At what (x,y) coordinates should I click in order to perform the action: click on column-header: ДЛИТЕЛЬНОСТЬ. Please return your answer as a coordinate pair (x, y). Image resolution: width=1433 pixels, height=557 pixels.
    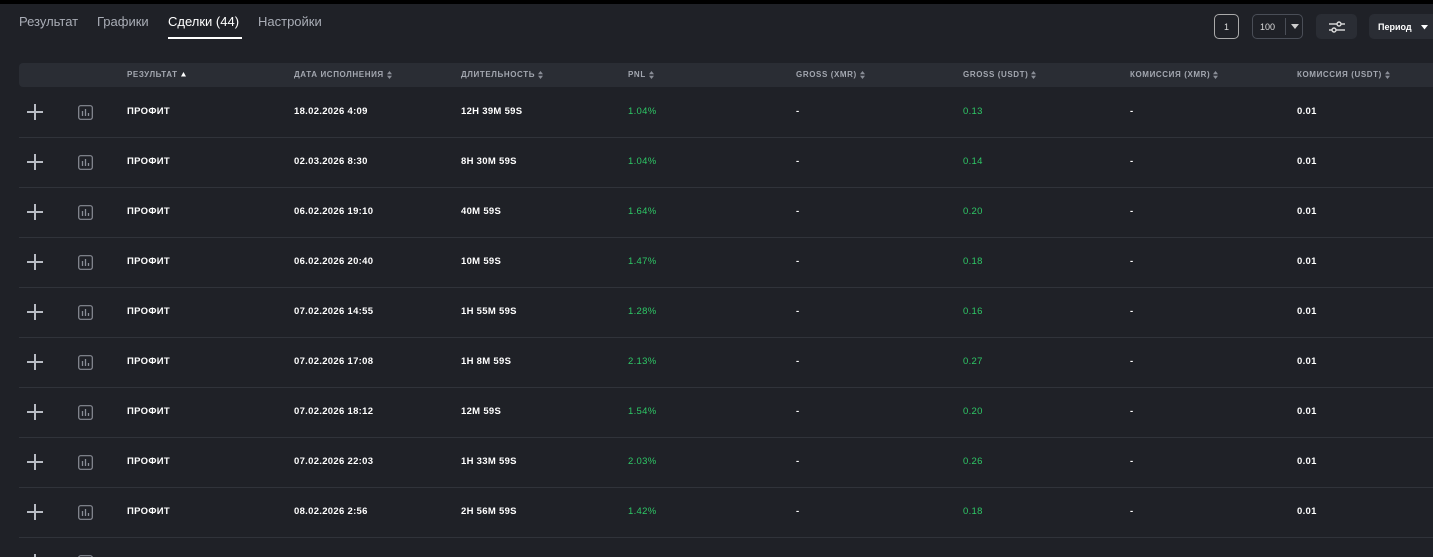
    Looking at the image, I should click on (502, 74).